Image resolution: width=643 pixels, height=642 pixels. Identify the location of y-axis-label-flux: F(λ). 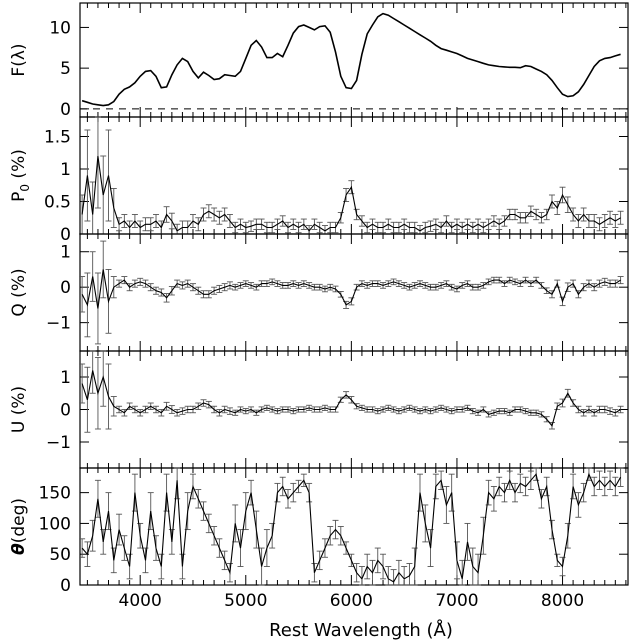
(19, 59).